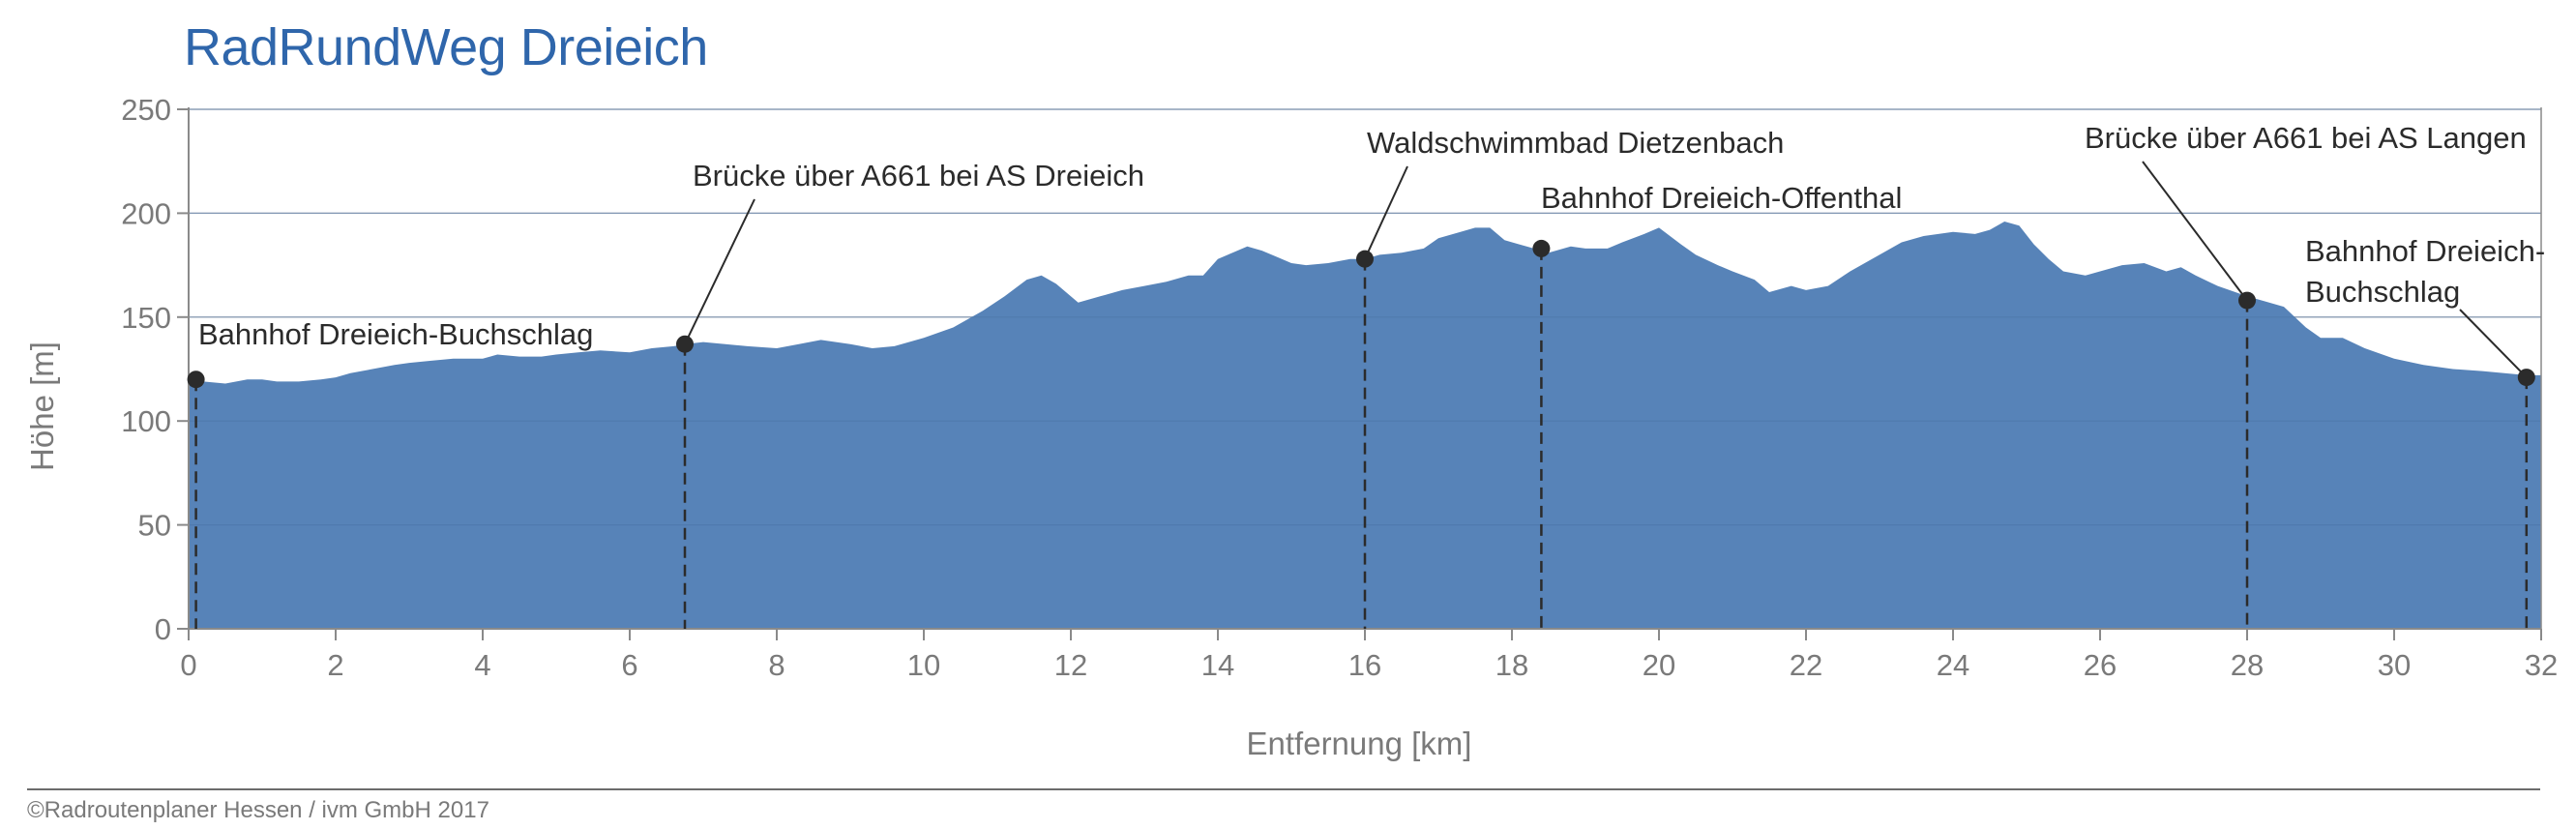 The width and height of the screenshot is (2576, 830). What do you see at coordinates (1359, 743) in the screenshot?
I see `x-axis-title: Entfernung [km]` at bounding box center [1359, 743].